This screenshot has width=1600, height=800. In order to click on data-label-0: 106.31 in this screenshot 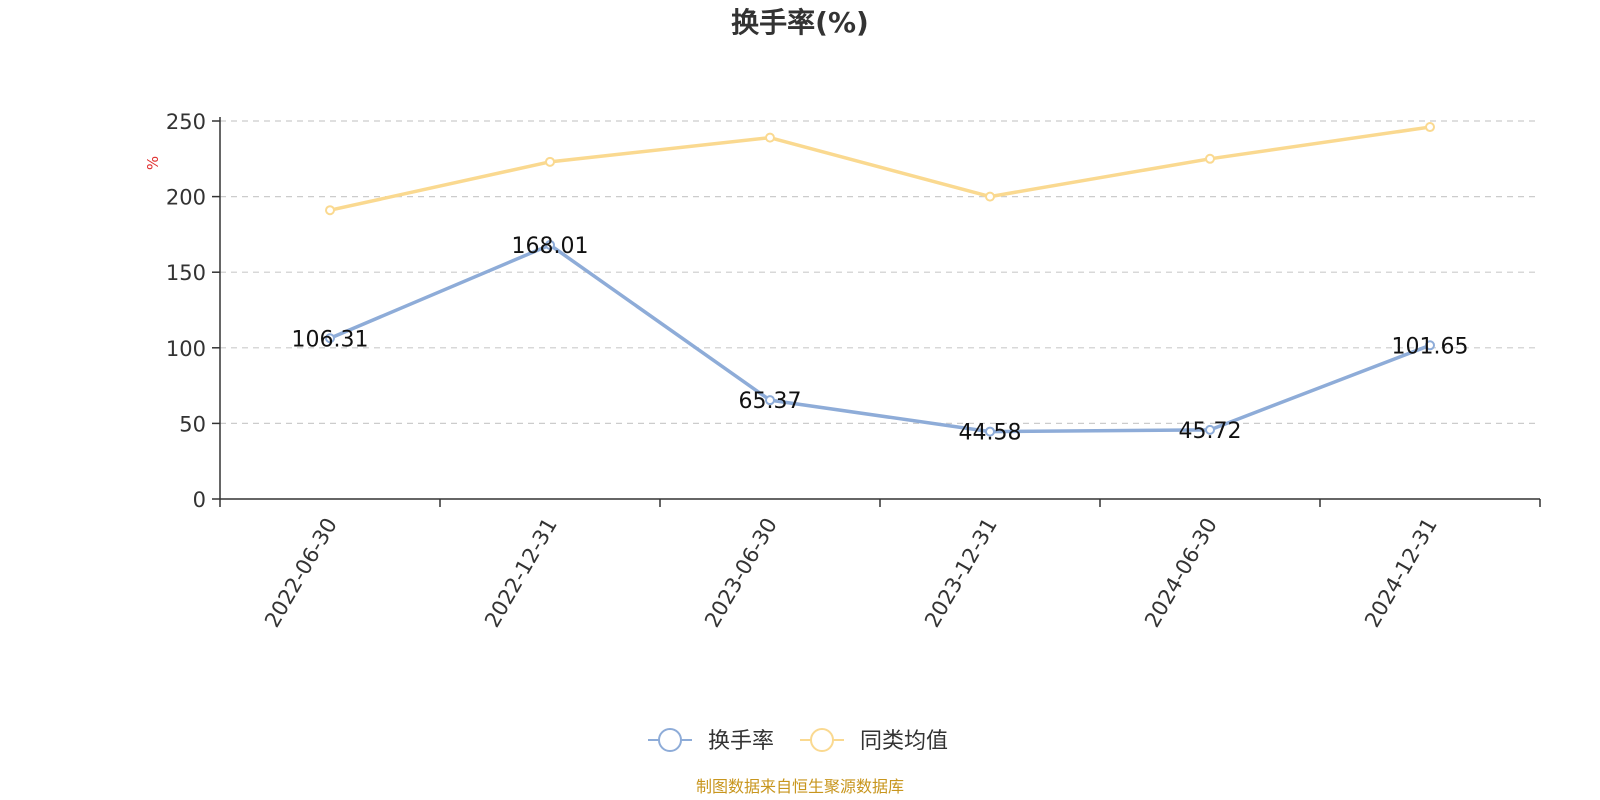, I will do `click(330, 339)`.